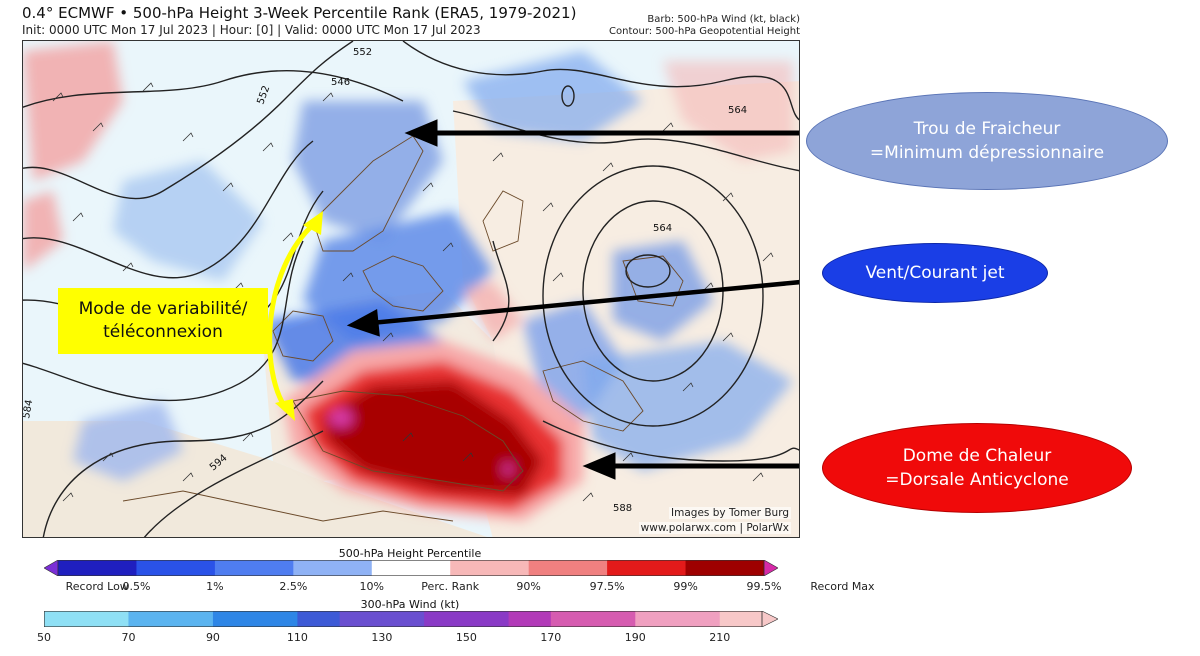 This screenshot has height=656, width=1200. Describe the element at coordinates (987, 153) in the screenshot. I see `cold-pool-line2: =Minimum dépressionnaire` at that location.